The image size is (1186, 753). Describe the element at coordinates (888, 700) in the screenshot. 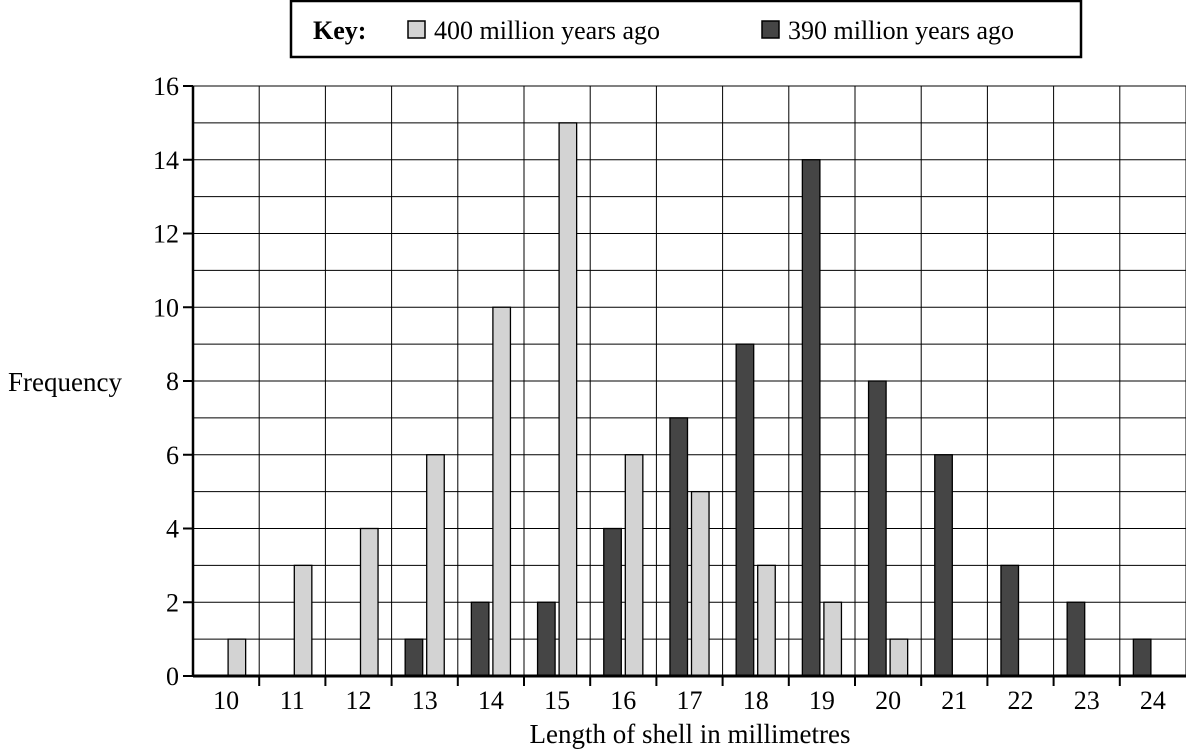

I see `x-tick-label: 20` at that location.